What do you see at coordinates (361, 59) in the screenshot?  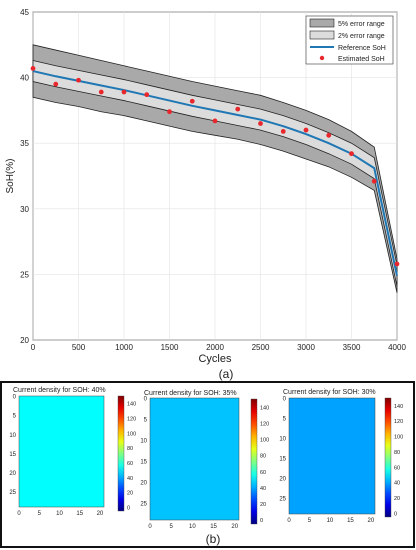 I see `legend-label-estimated: Estimated SoH` at bounding box center [361, 59].